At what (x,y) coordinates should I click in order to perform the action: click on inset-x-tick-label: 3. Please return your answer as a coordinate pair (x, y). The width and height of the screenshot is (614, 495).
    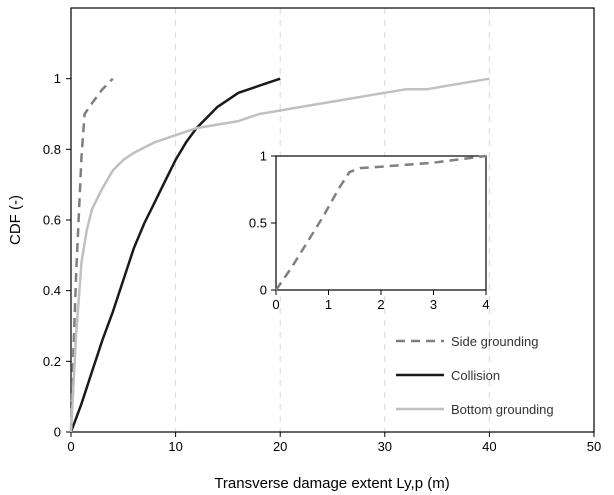
    Looking at the image, I should click on (433, 304).